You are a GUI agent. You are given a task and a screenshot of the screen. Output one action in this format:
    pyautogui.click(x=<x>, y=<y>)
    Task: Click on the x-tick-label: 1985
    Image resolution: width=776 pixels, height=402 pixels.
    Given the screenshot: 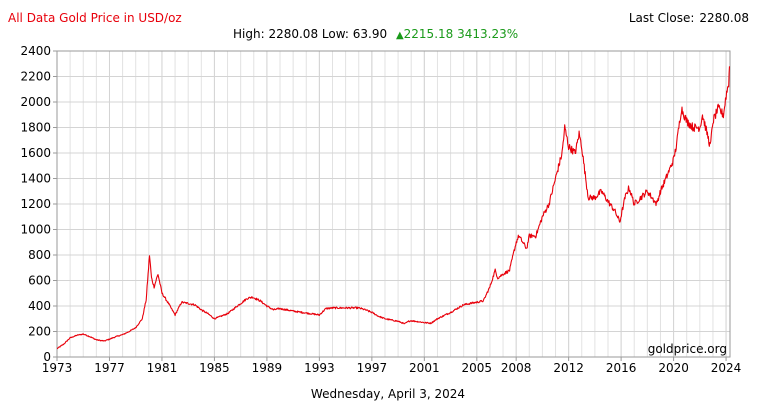 What is the action you would take?
    pyautogui.click(x=214, y=368)
    